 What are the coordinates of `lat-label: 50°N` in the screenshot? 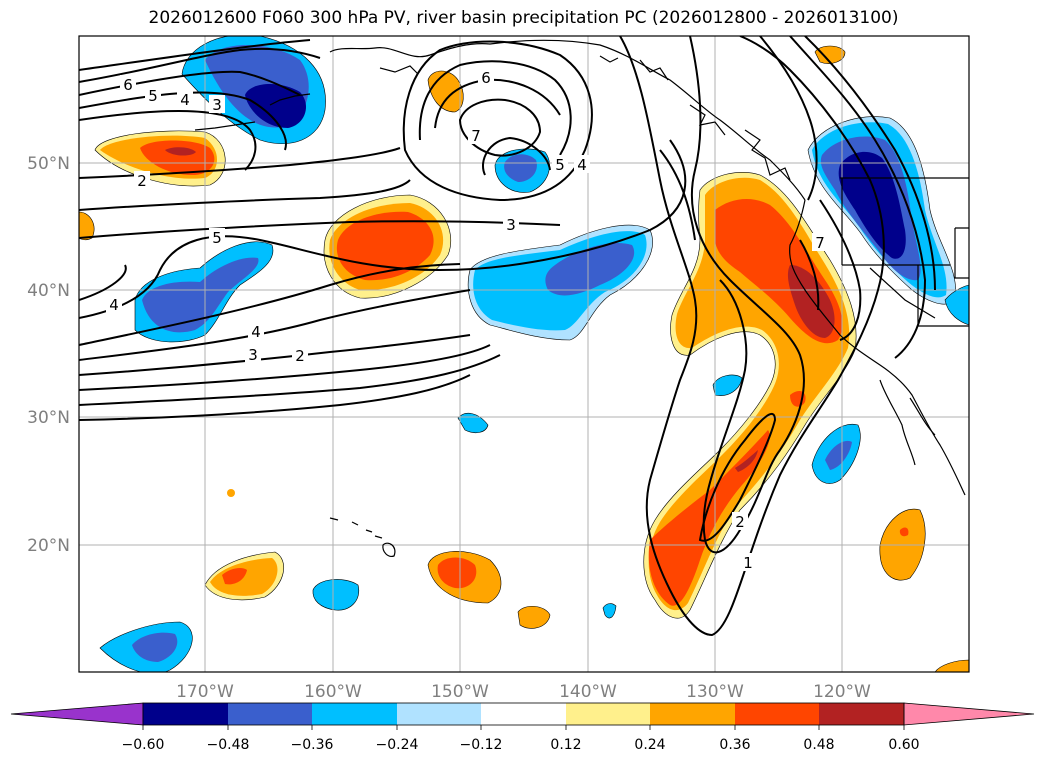 It's located at (48, 164).